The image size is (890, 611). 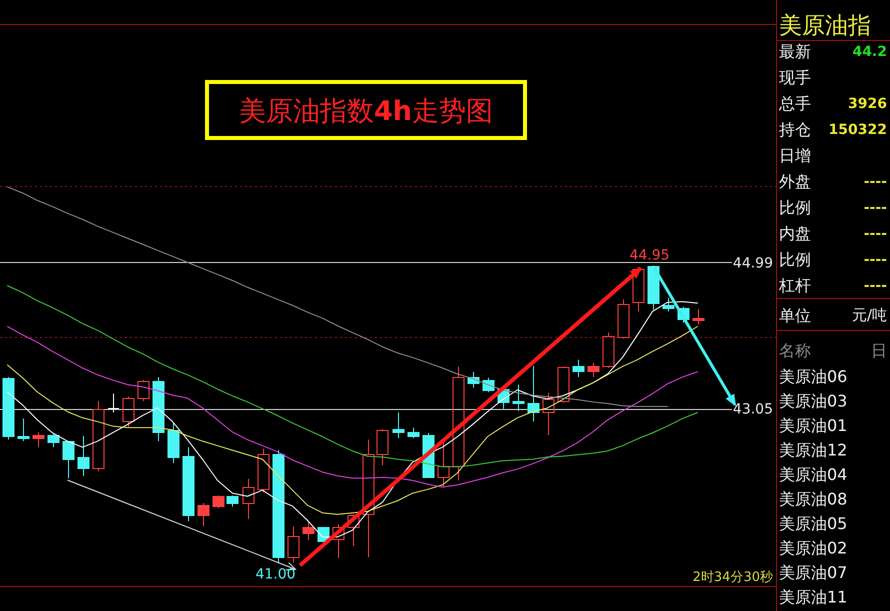 I want to click on category-label: 外盘, so click(x=795, y=181).